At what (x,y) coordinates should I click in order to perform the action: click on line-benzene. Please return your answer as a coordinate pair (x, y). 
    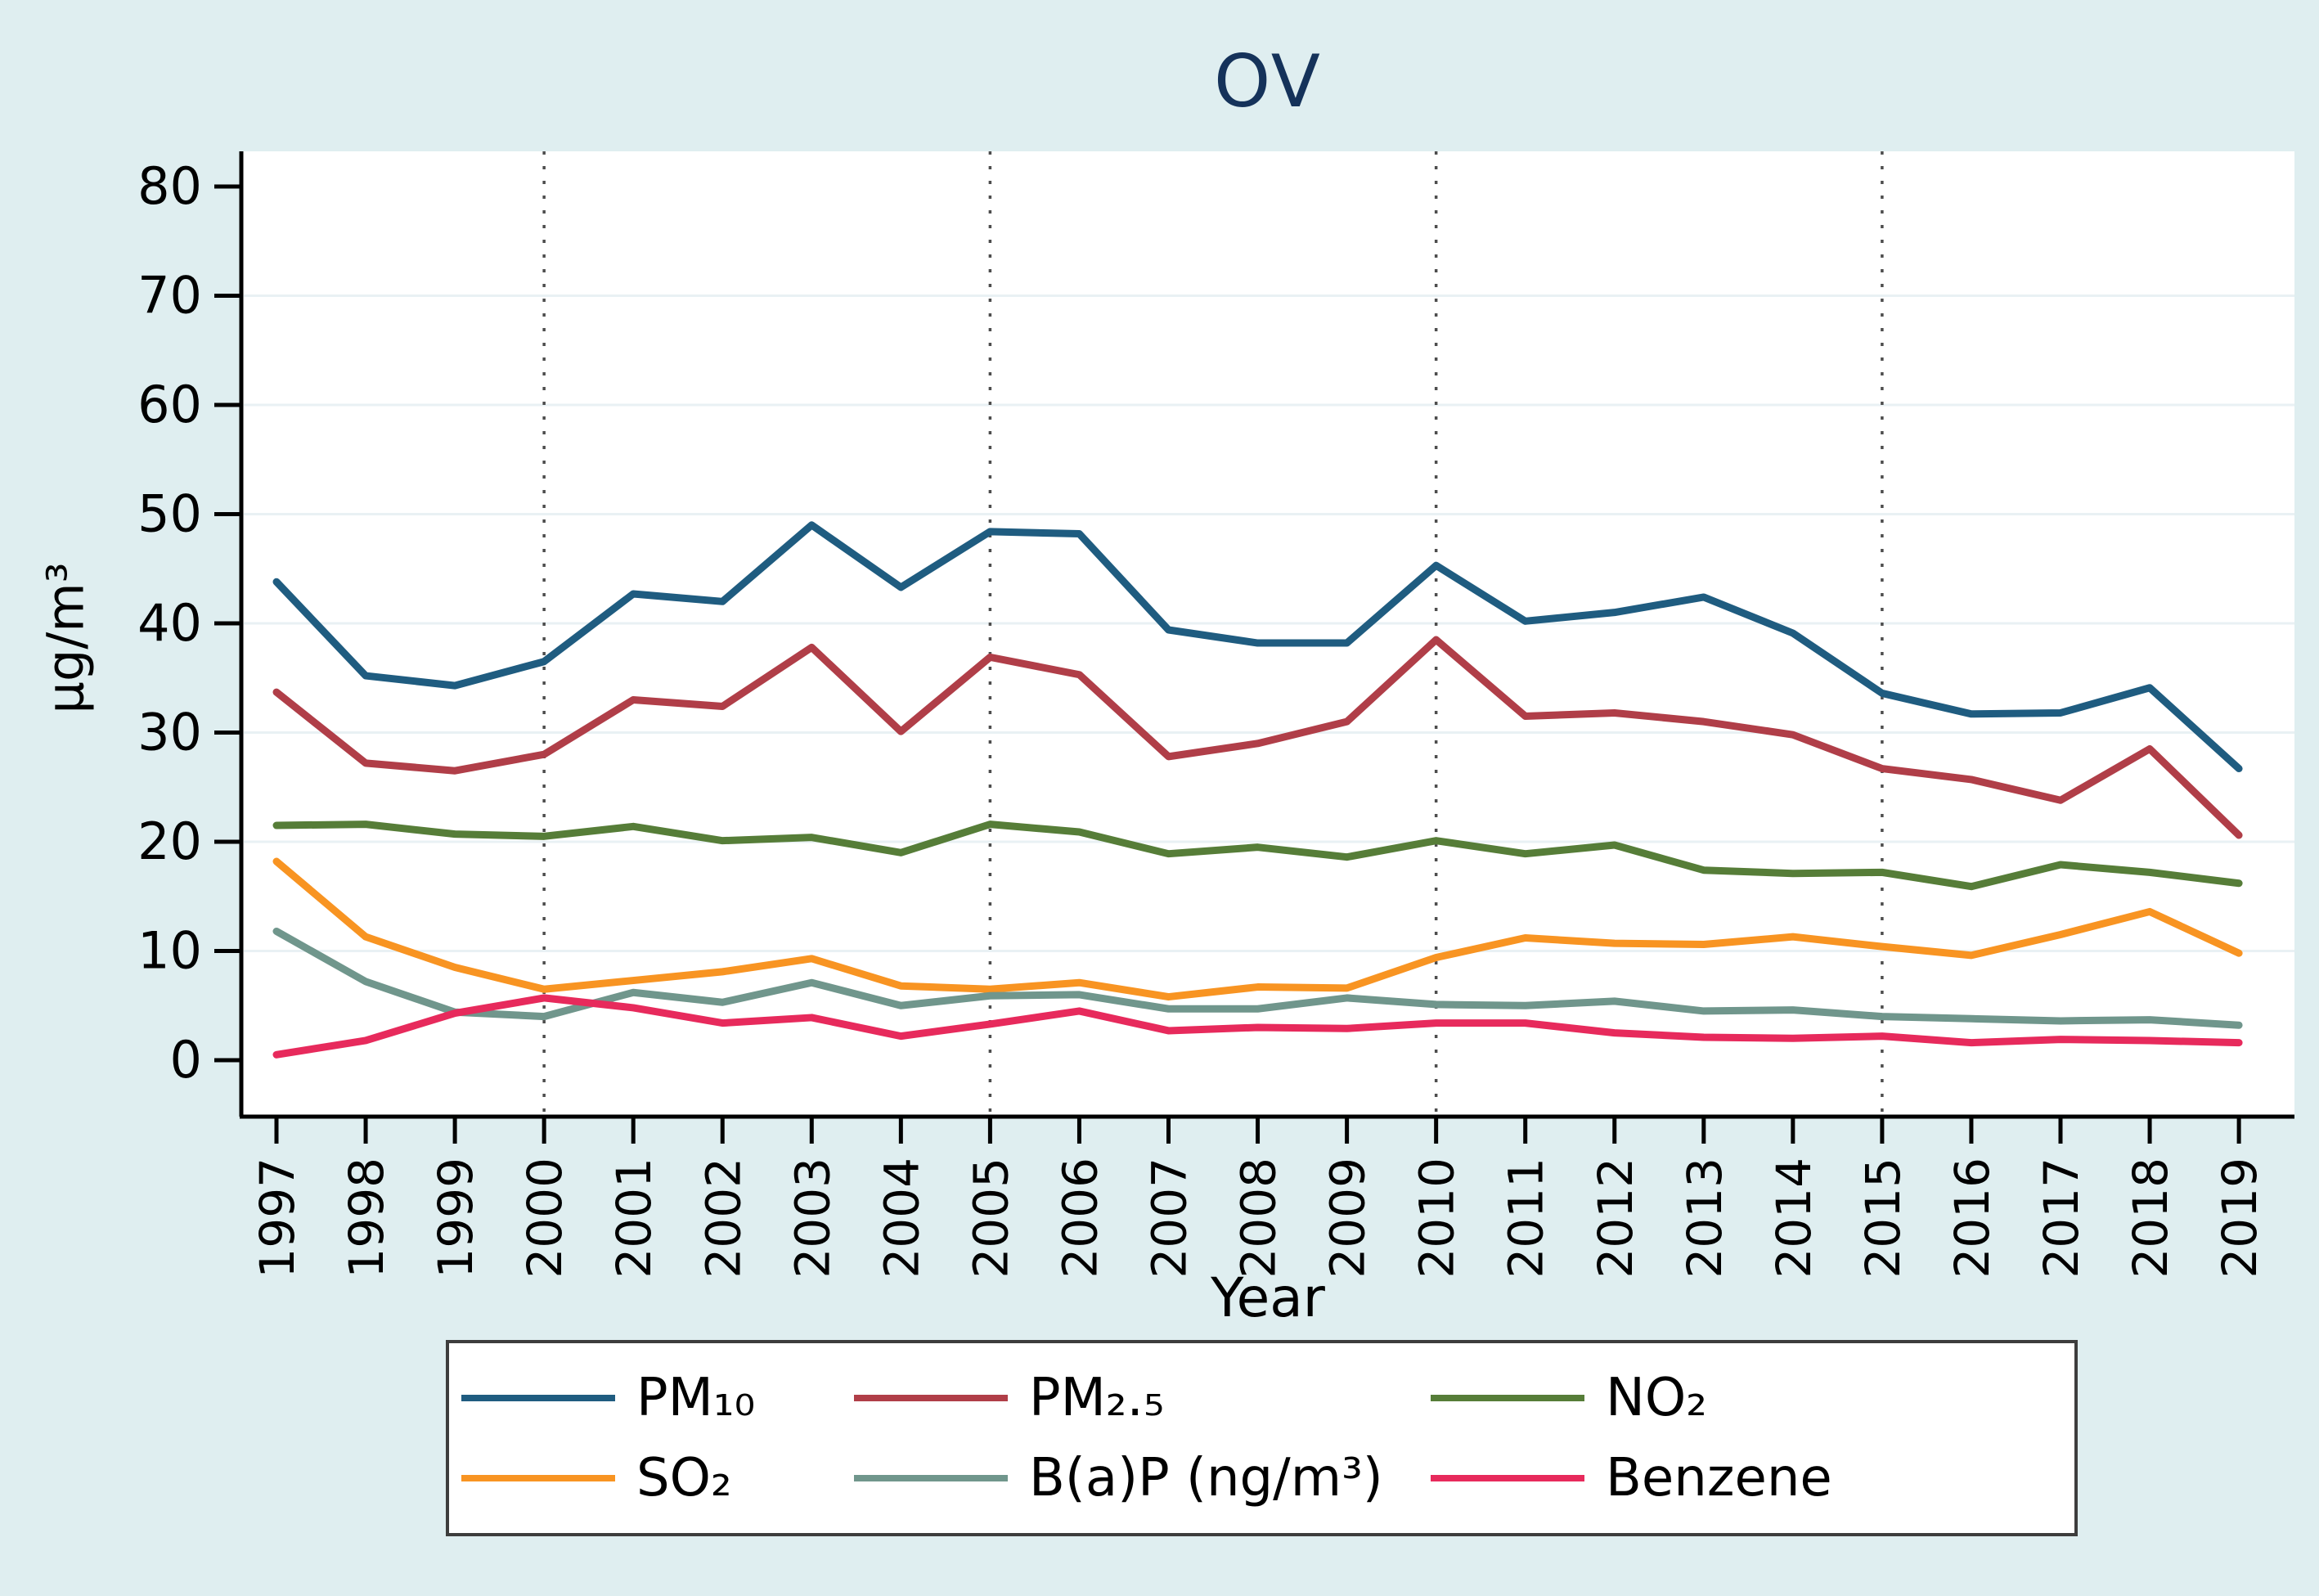
    Looking at the image, I should click on (1258, 1026).